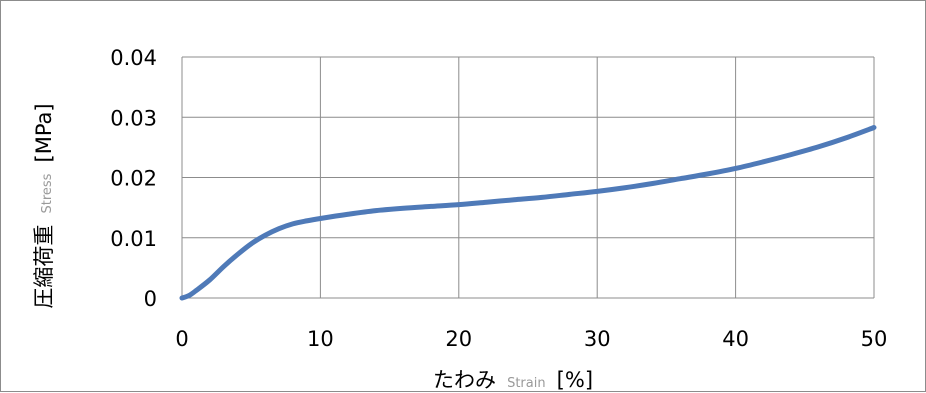  Describe the element at coordinates (575, 380) in the screenshot. I see `x-axis-title-unit: [%]` at that location.